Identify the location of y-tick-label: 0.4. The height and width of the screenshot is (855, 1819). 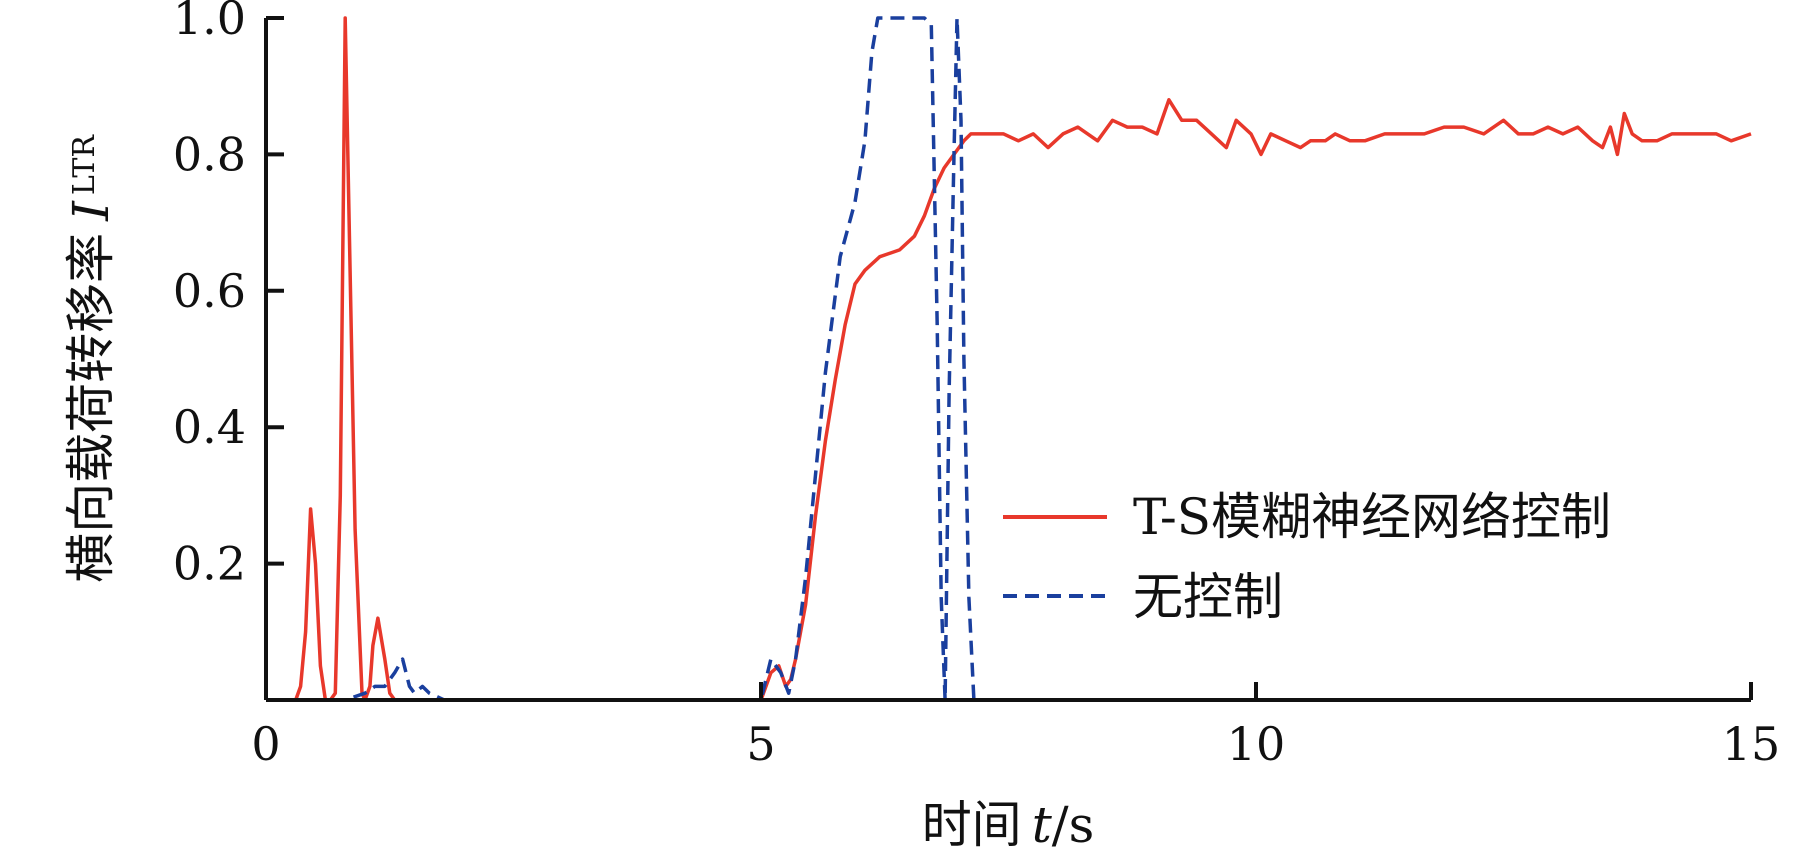
(209, 427).